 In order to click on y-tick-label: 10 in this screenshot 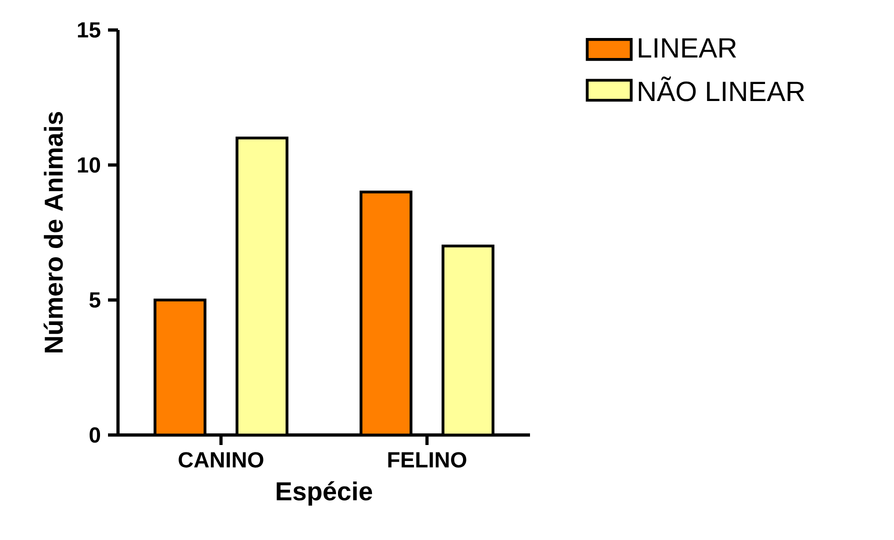, I will do `click(89, 165)`.